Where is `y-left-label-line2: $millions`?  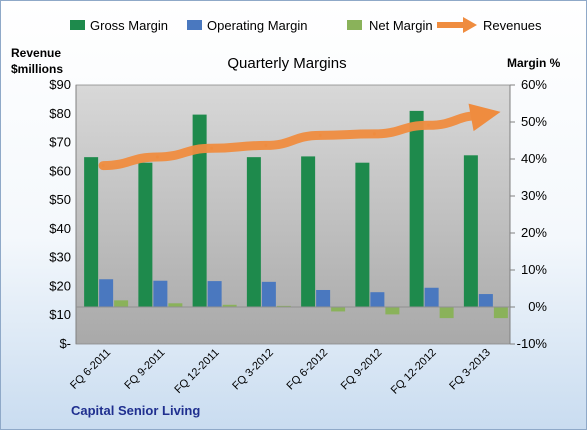
y-left-label-line2: $millions is located at coordinates (37, 69).